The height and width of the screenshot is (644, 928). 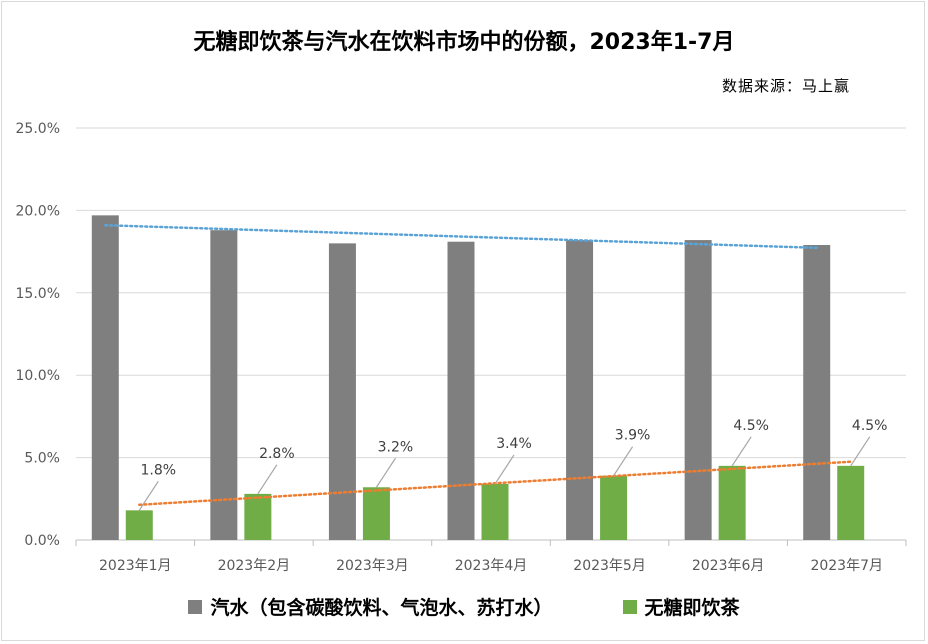 I want to click on y-tick-label: 20.0%, so click(x=38, y=211).